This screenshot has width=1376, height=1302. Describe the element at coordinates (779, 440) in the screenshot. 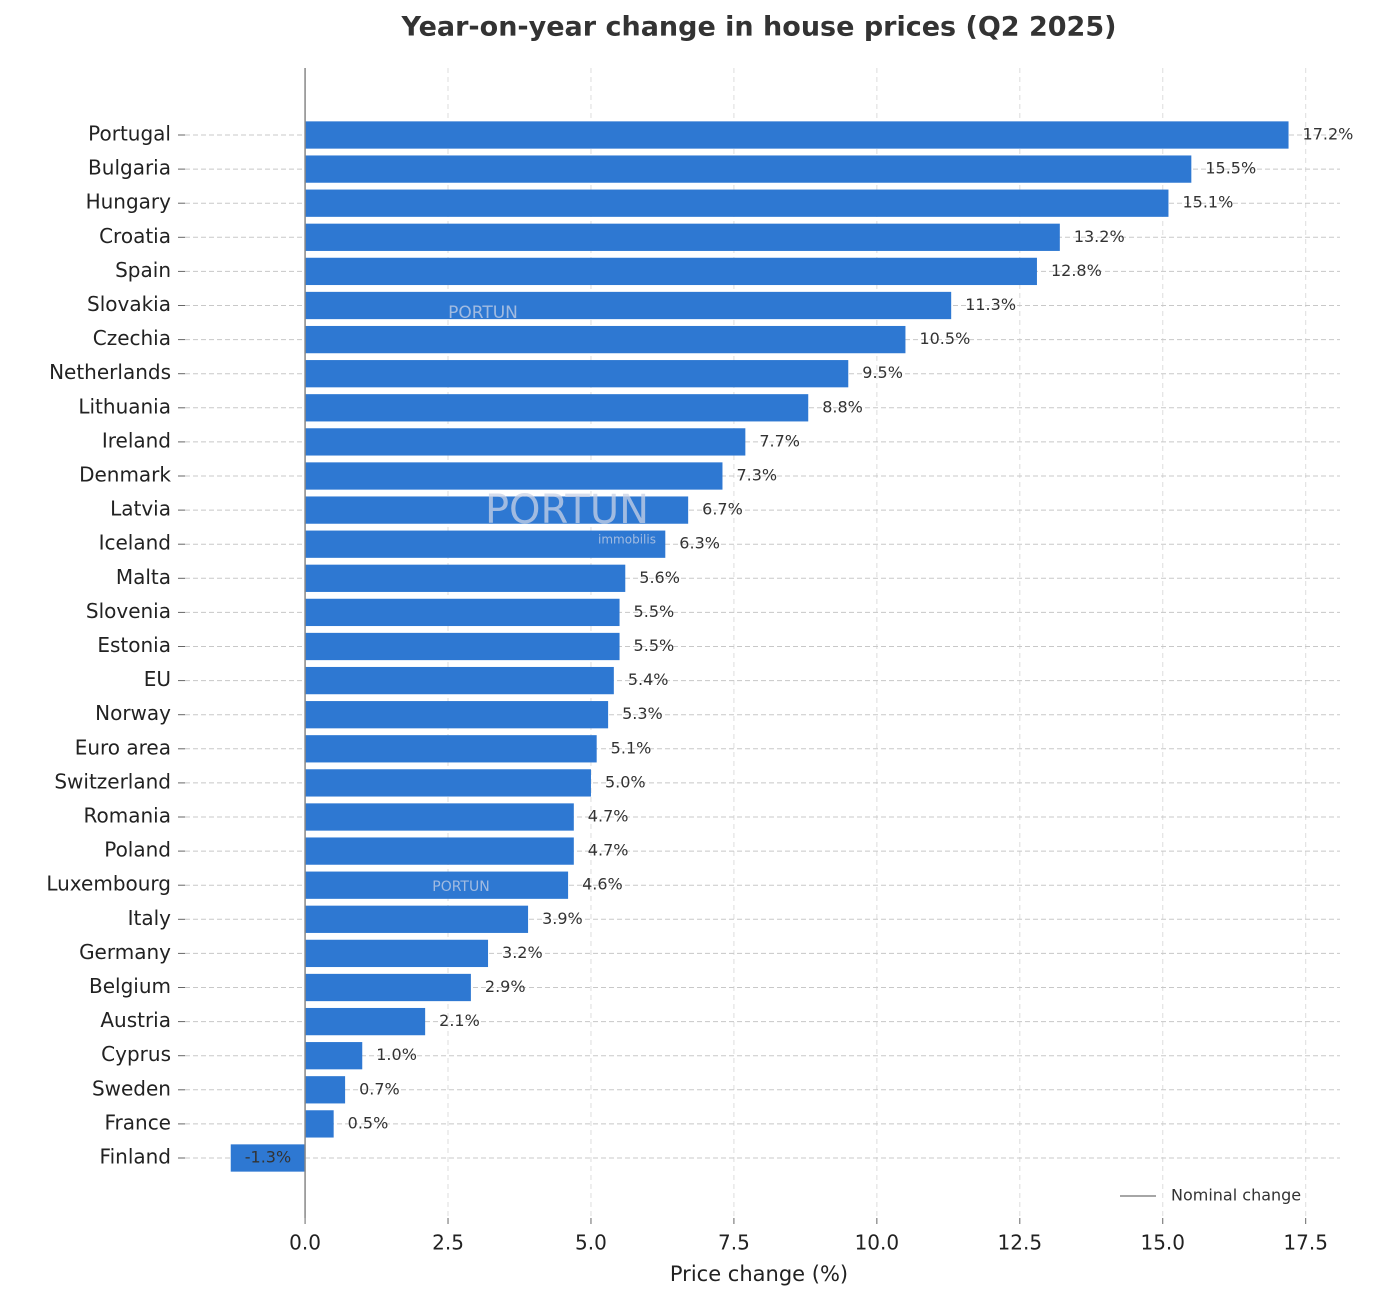

I see `value-label: 7.7%` at that location.